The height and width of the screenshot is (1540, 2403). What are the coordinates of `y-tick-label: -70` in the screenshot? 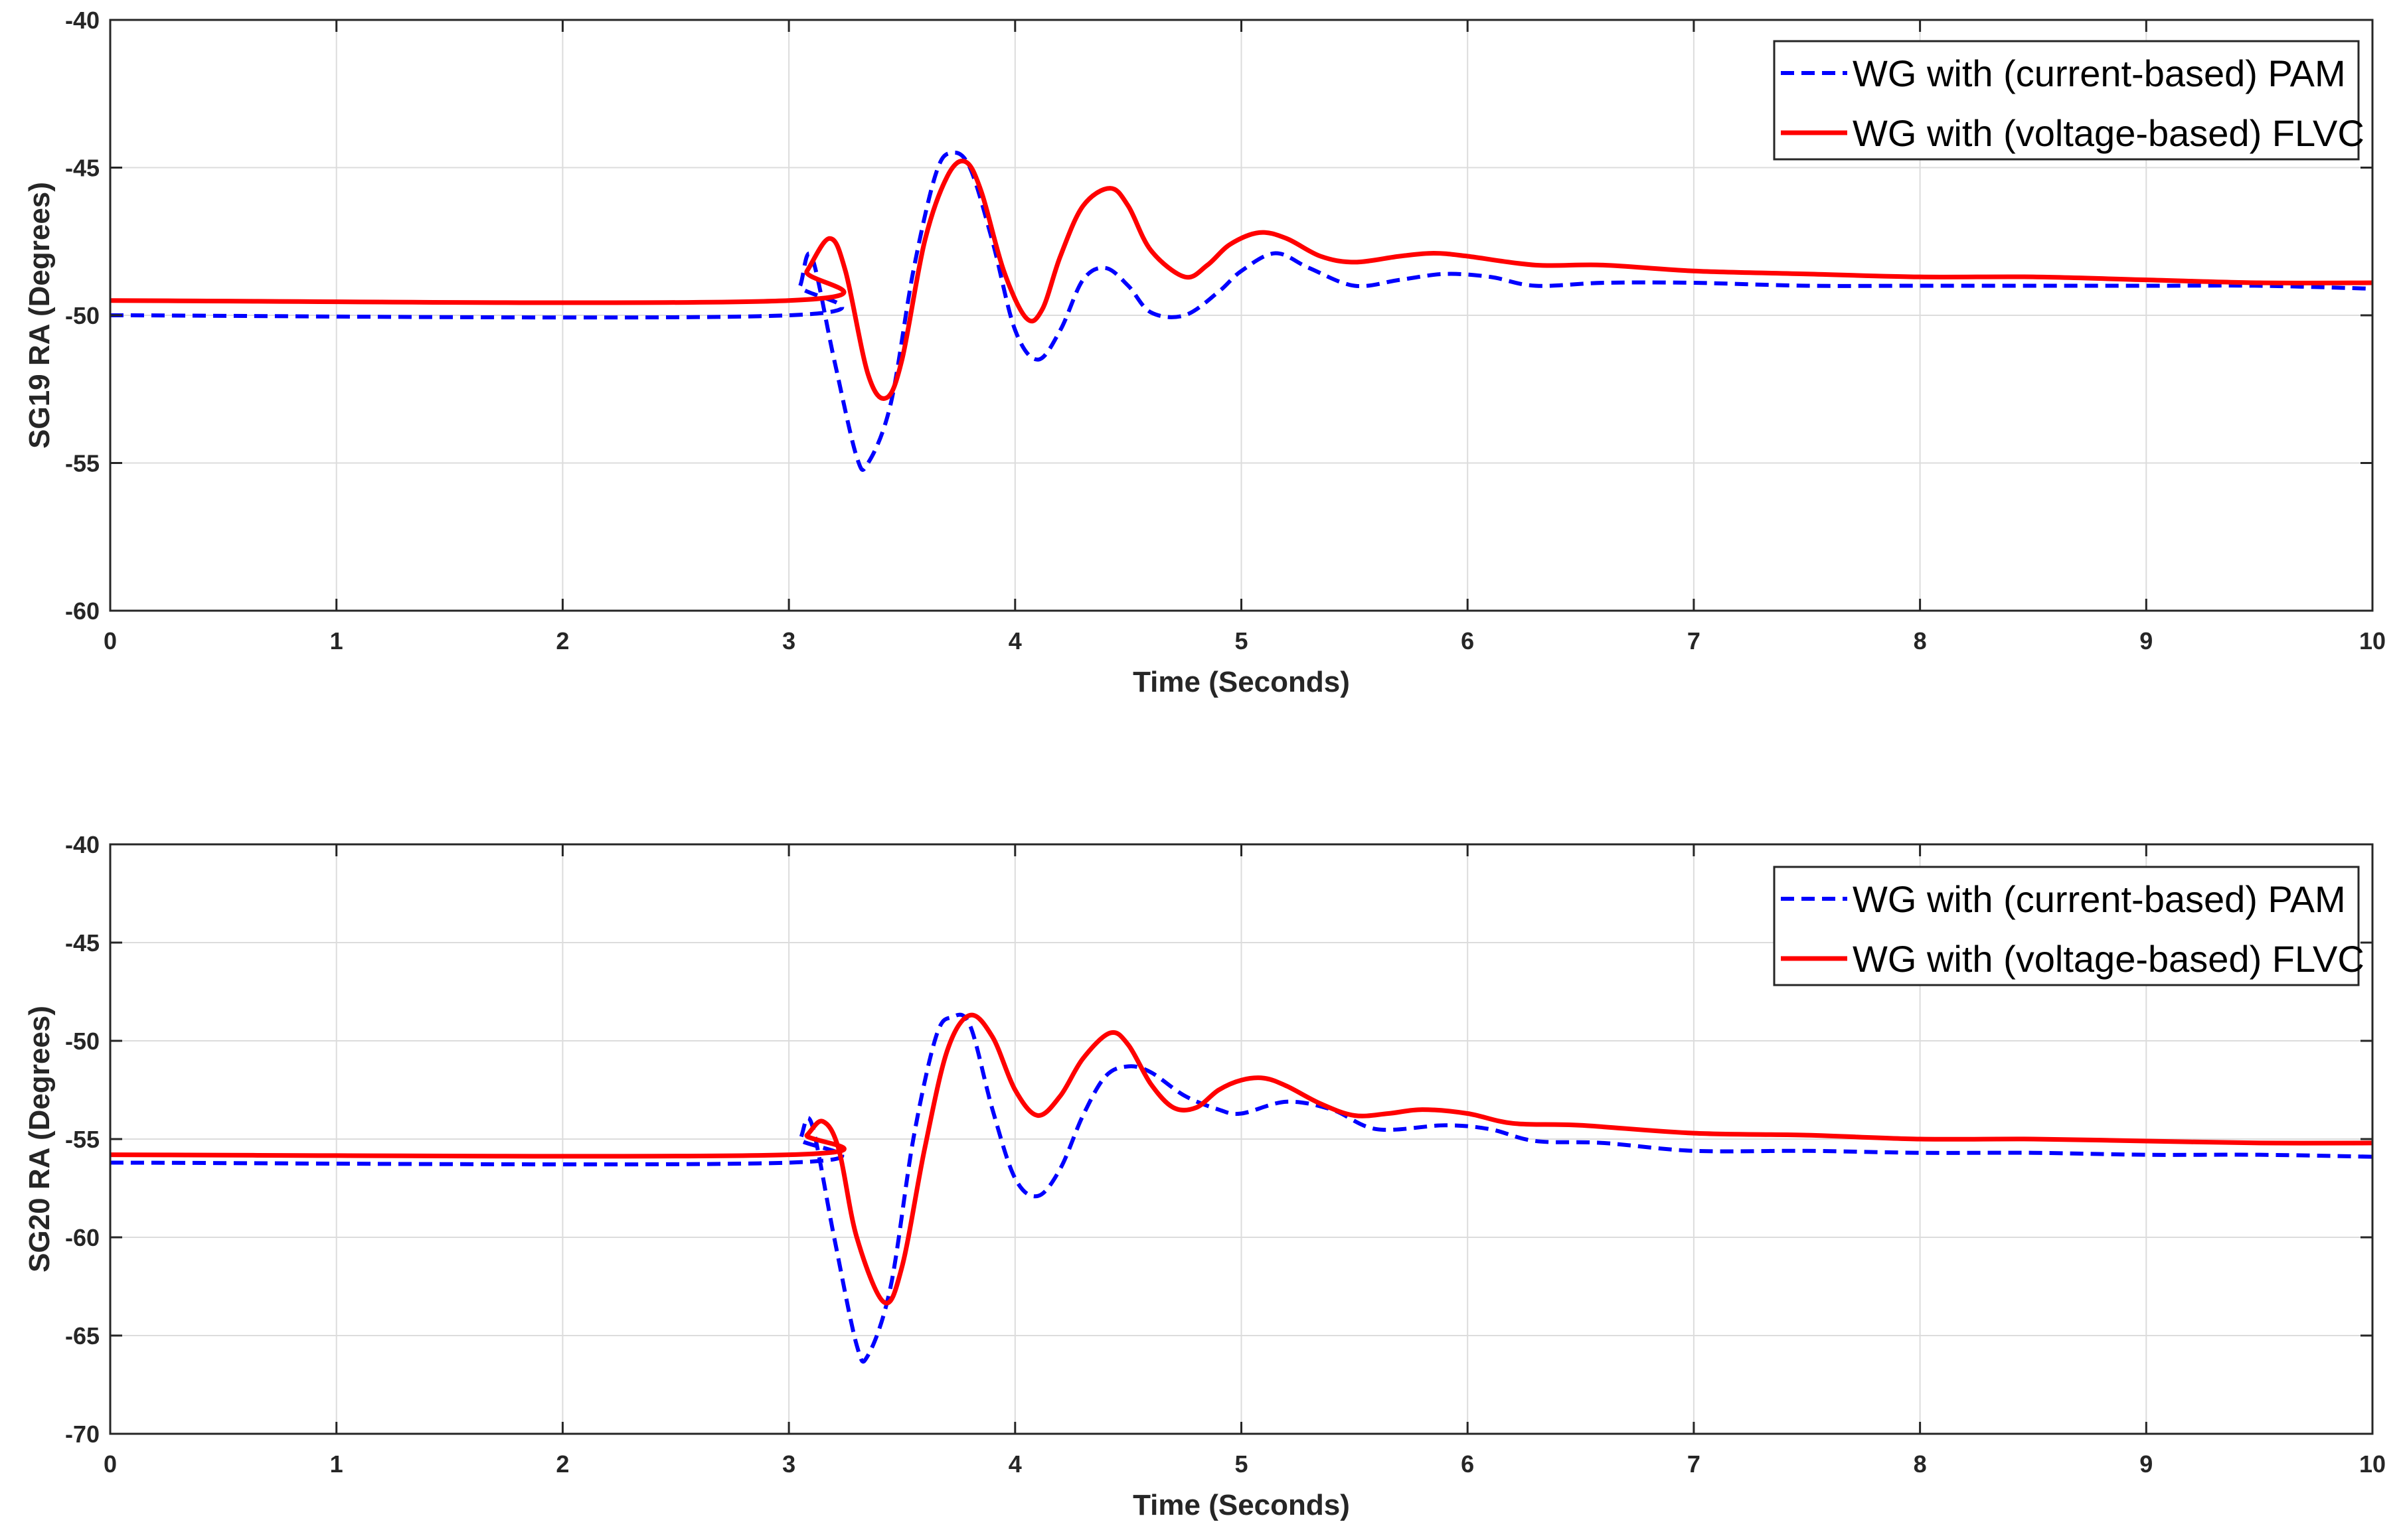 It's located at (82, 1434).